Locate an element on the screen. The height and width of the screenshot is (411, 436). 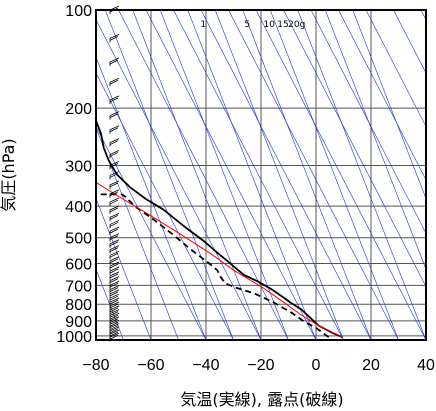
mixing-ratio-label: 20g is located at coordinates (296, 25).